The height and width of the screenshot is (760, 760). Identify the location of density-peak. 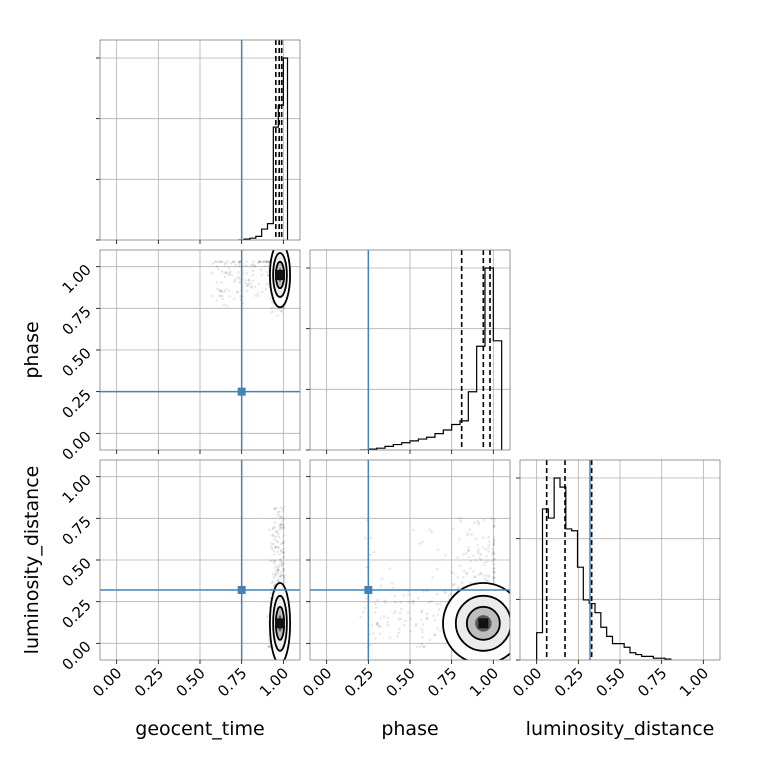
(483, 623).